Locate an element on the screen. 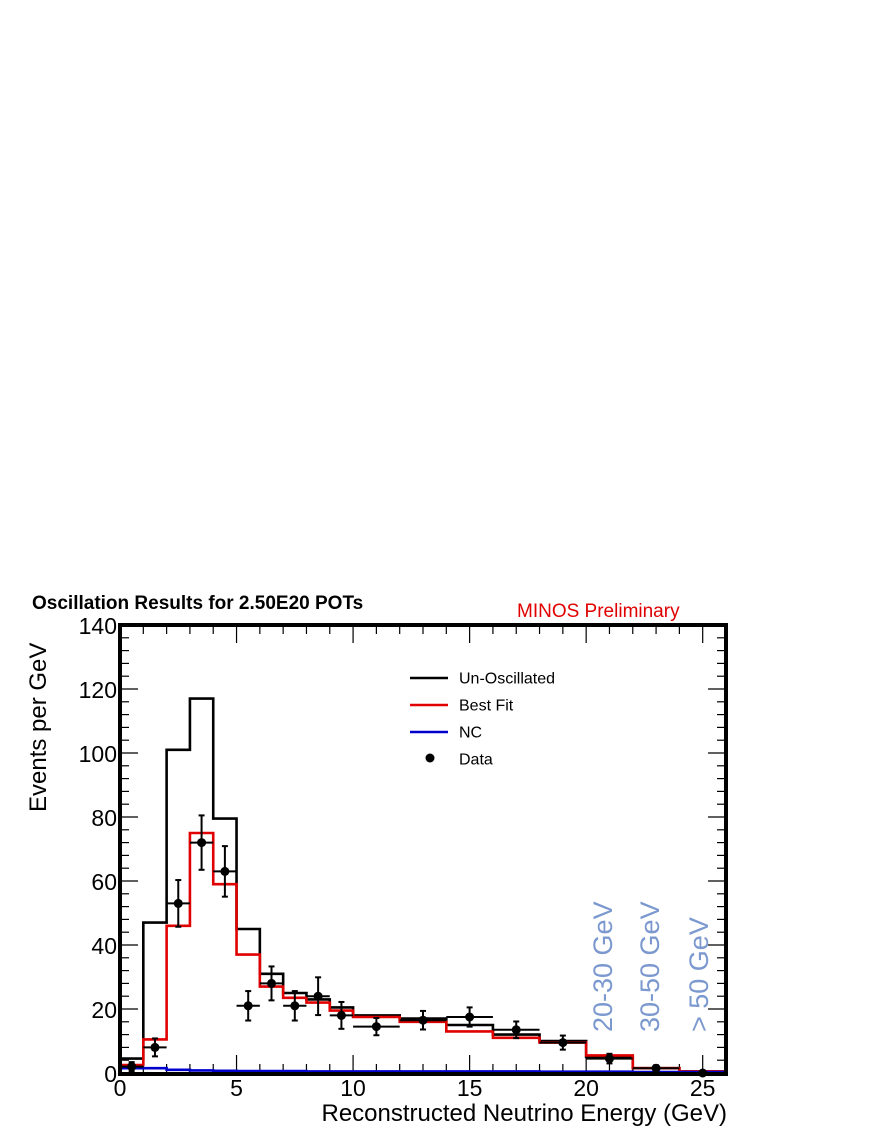 The height and width of the screenshot is (1128, 872). x-tick-label: 10 is located at coordinates (353, 1088).